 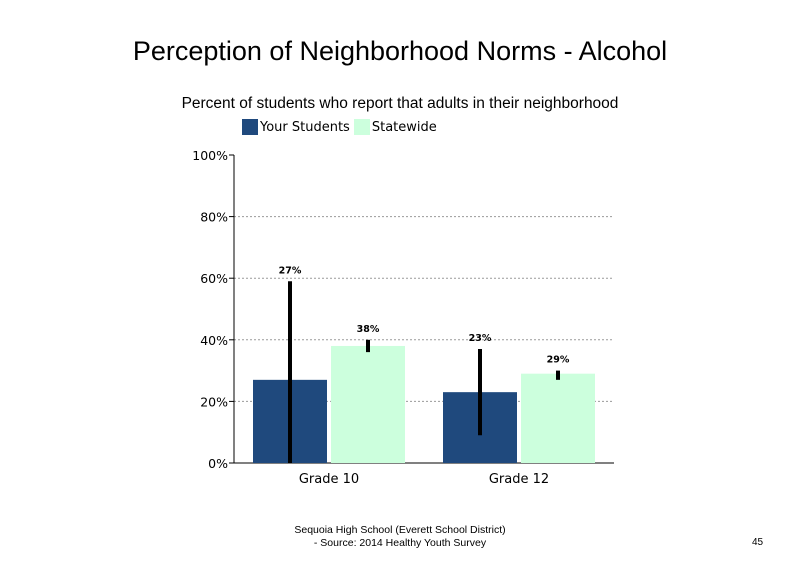 What do you see at coordinates (368, 329) in the screenshot?
I see `data-label: 38%` at bounding box center [368, 329].